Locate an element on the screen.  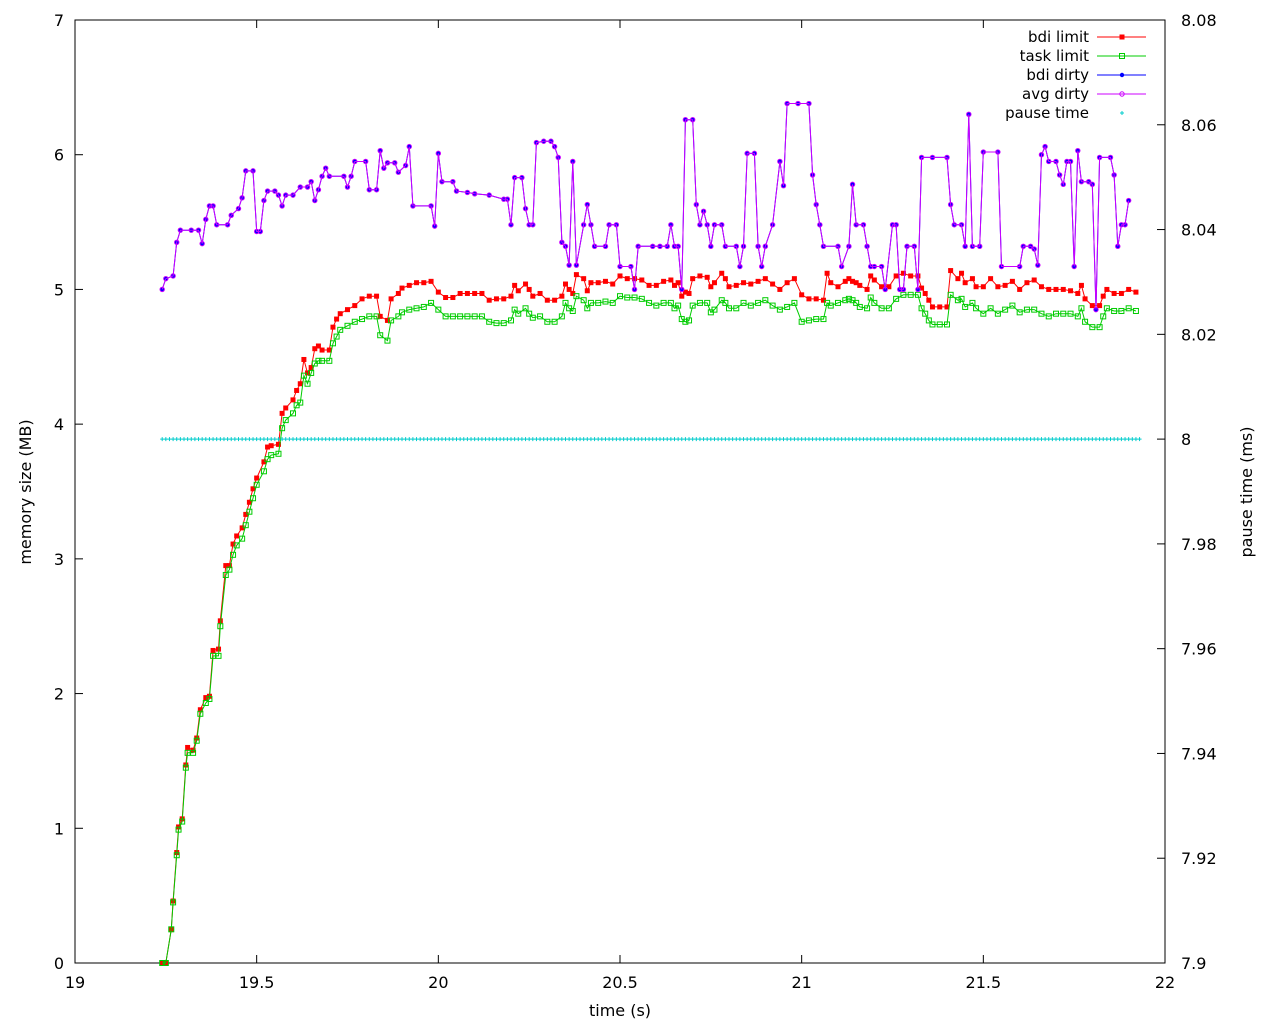
y-tick-label: 2 is located at coordinates (59, 694).